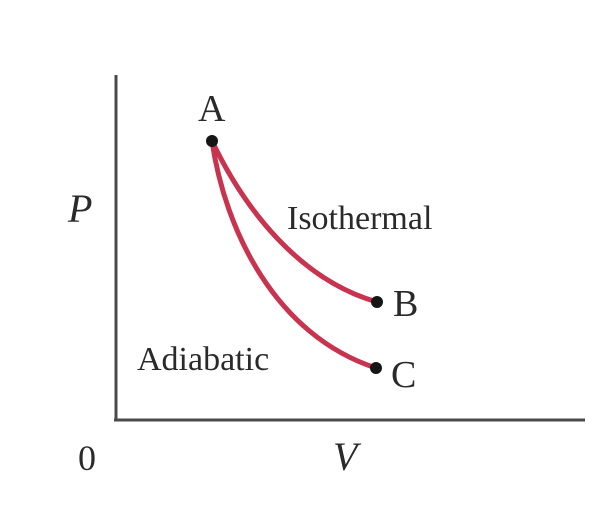 The width and height of the screenshot is (610, 506). What do you see at coordinates (376, 368) in the screenshot?
I see `point-c` at bounding box center [376, 368].